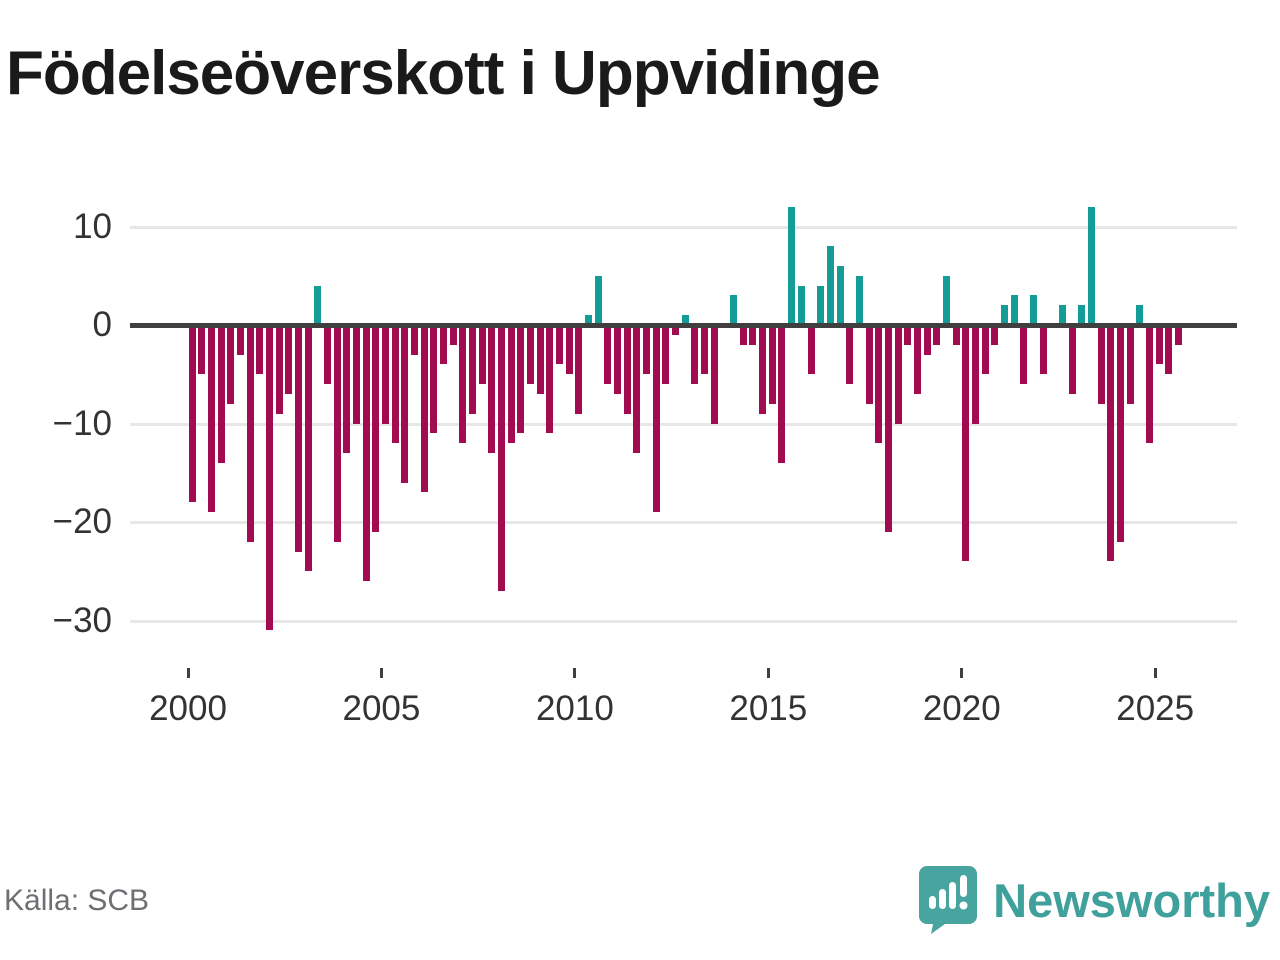 The width and height of the screenshot is (1280, 960). What do you see at coordinates (82, 423) in the screenshot?
I see `y-axis-label--10: −10` at bounding box center [82, 423].